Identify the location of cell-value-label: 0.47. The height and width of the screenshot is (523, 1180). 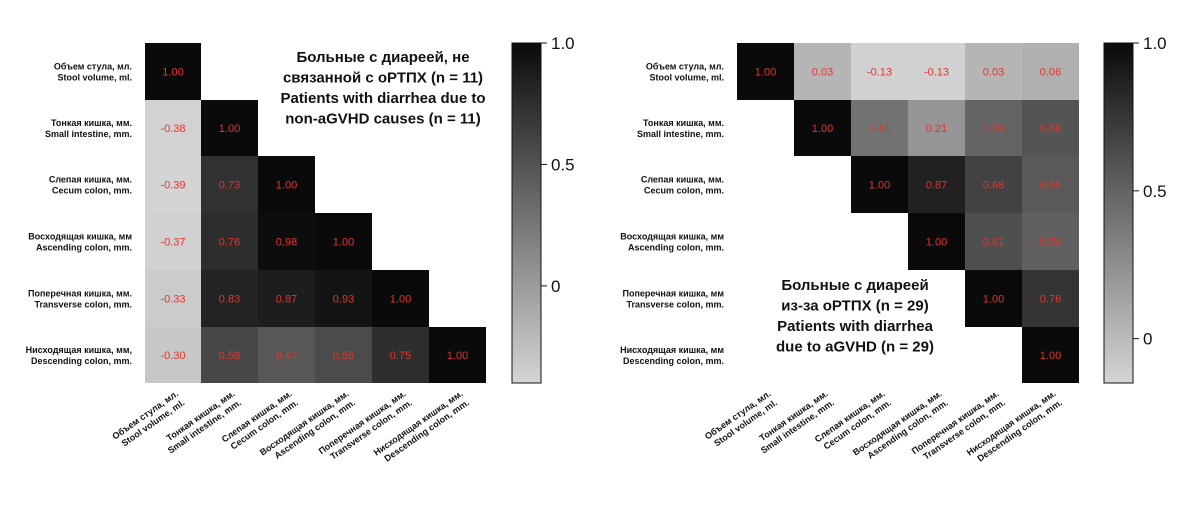
(286, 356).